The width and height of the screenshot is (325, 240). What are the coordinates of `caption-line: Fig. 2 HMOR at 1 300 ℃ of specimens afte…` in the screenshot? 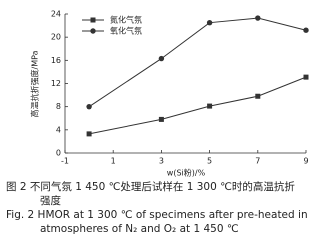 It's located at (157, 215).